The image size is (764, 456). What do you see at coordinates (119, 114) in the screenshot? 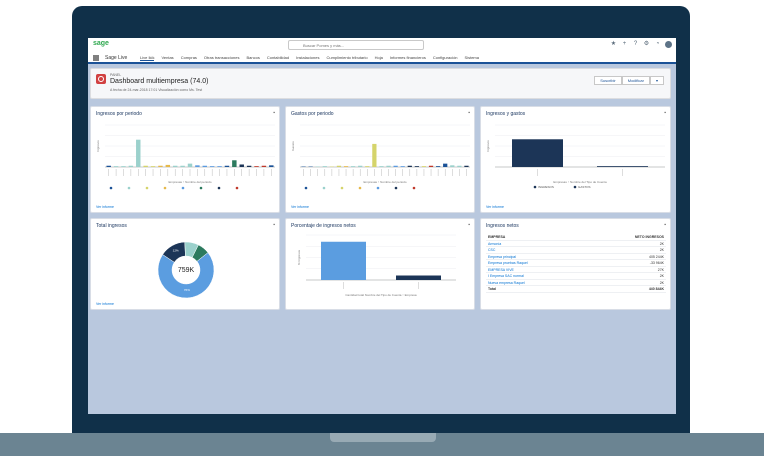
I see `card-title: Ingresos por periodo` at bounding box center [119, 114].